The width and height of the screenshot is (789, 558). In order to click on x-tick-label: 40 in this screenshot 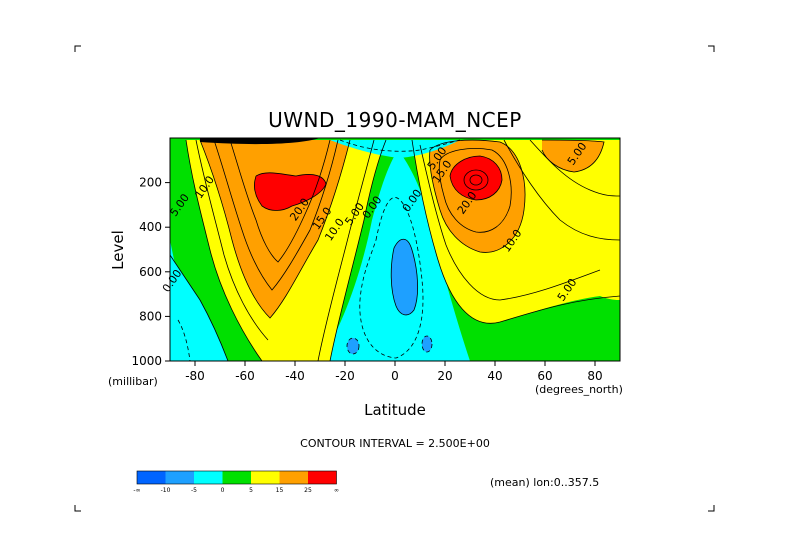, I will do `click(494, 376)`.